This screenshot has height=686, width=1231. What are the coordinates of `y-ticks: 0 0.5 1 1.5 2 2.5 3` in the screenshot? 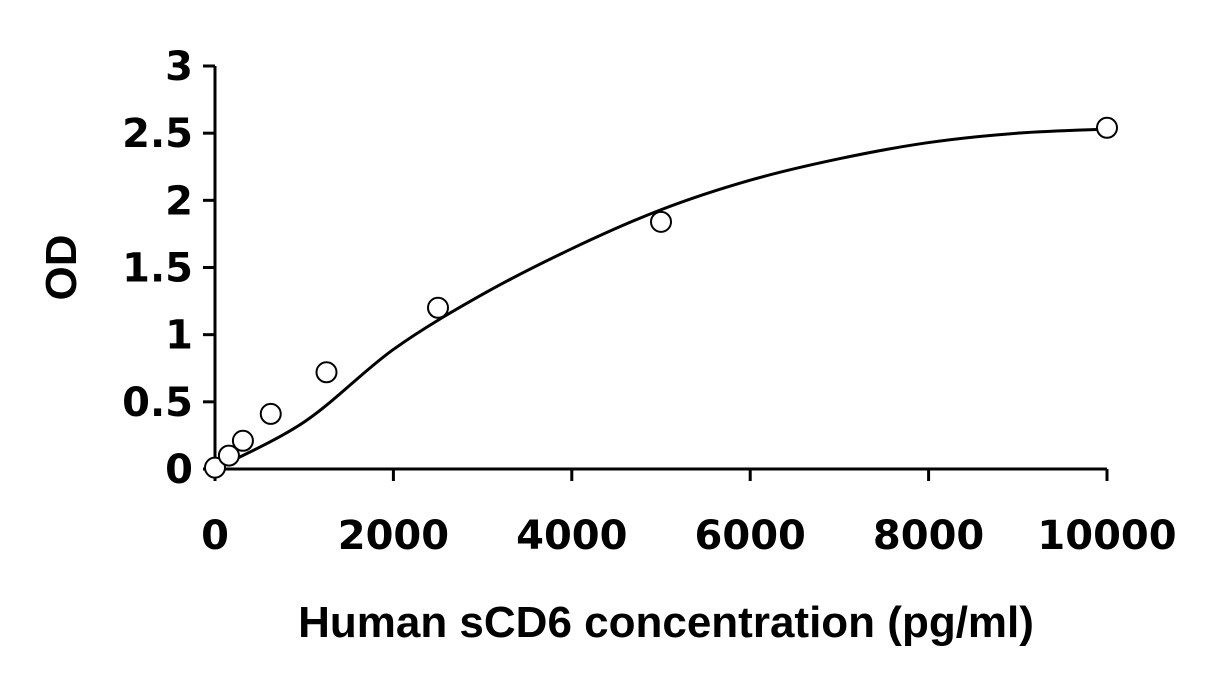 It's located at (168, 268).